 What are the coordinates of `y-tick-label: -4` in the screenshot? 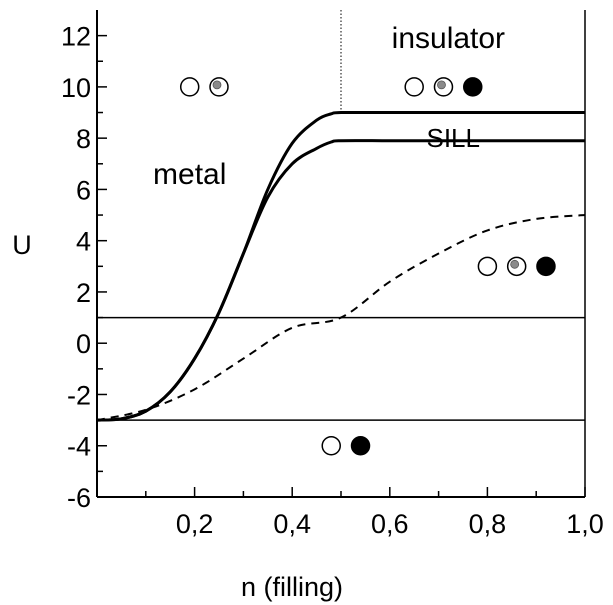 It's located at (79, 447).